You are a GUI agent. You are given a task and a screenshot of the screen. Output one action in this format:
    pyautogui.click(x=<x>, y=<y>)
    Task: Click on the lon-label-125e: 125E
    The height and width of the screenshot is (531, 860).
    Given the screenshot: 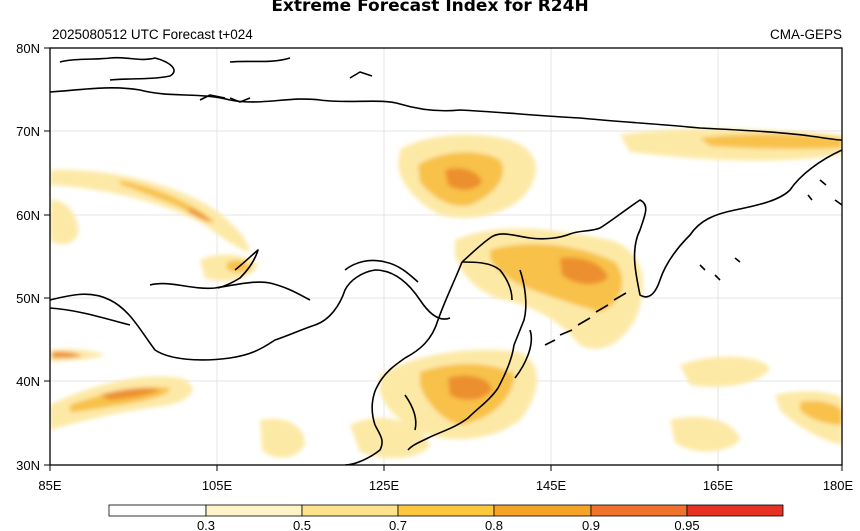 What is the action you would take?
    pyautogui.click(x=384, y=485)
    